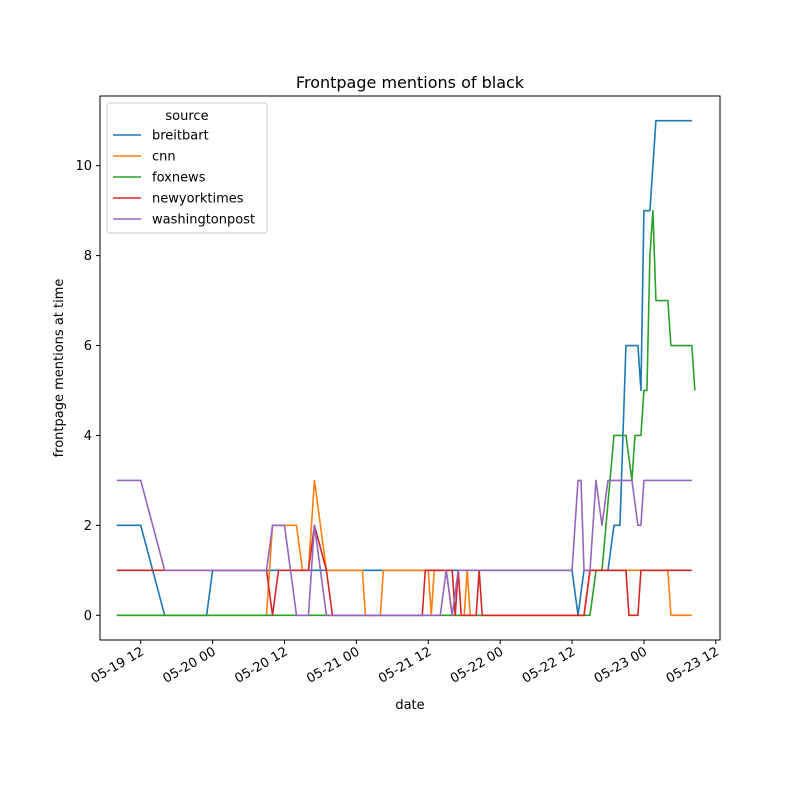 This screenshot has height=800, width=800. What do you see at coordinates (88, 256) in the screenshot?
I see `y-tick-label: 8` at bounding box center [88, 256].